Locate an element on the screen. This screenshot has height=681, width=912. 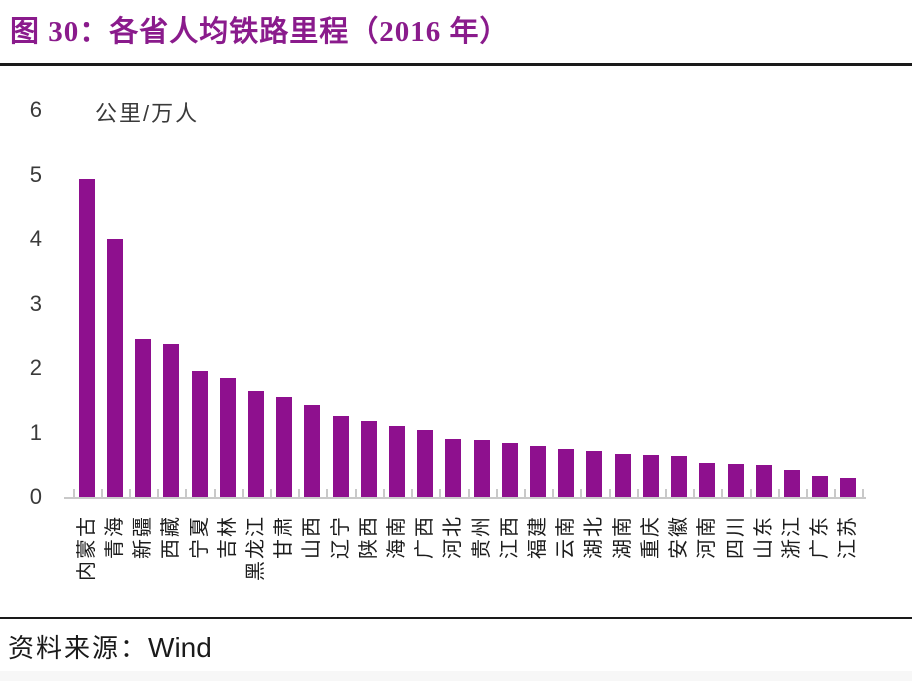
page-bottom-margin is located at coordinates (456, 676).